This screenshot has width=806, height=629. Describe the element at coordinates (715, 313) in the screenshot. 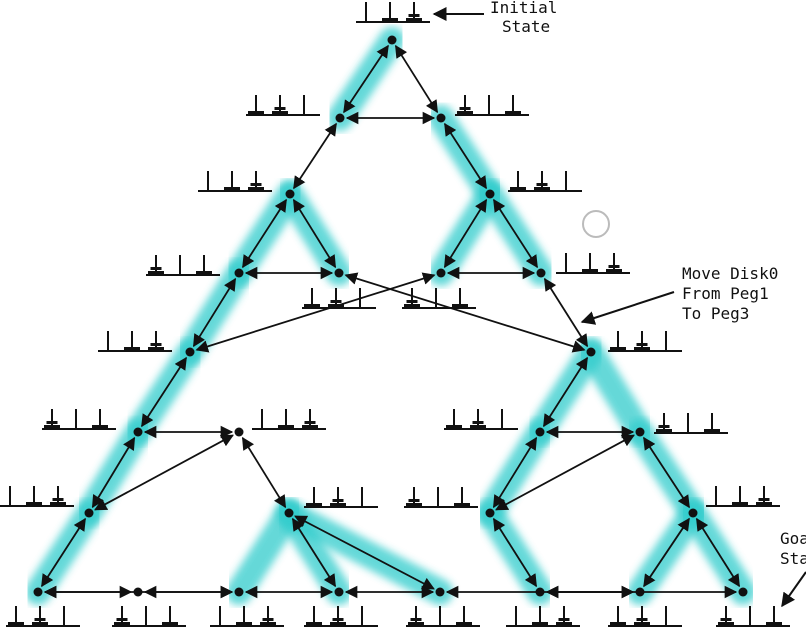

I see `move-label-line3: To Peg3` at that location.